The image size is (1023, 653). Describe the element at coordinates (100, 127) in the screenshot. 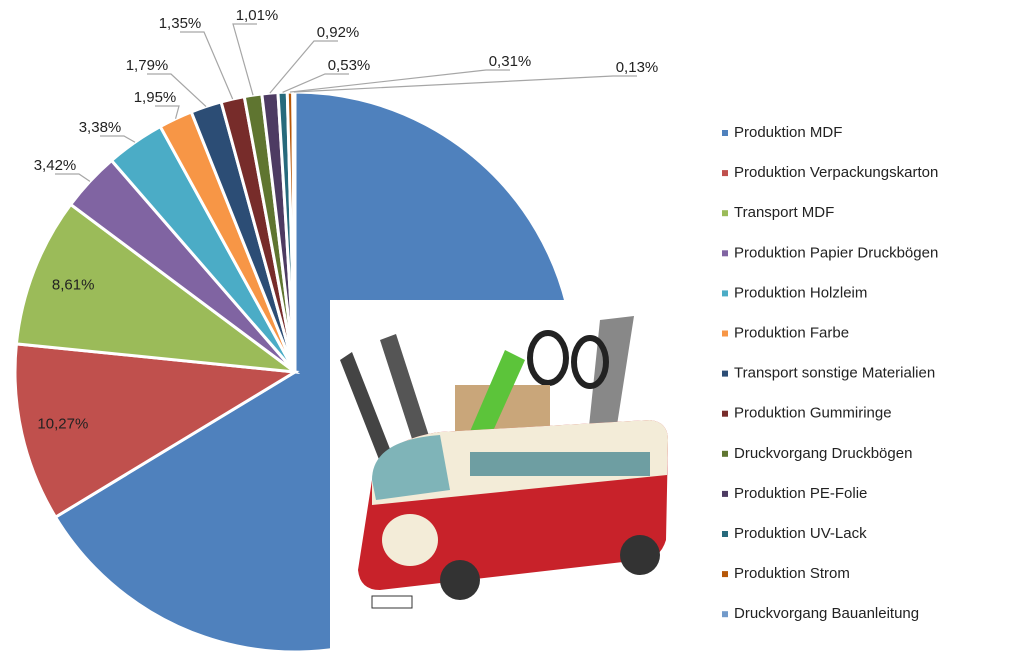

I see `data-label: 3,38%` at that location.